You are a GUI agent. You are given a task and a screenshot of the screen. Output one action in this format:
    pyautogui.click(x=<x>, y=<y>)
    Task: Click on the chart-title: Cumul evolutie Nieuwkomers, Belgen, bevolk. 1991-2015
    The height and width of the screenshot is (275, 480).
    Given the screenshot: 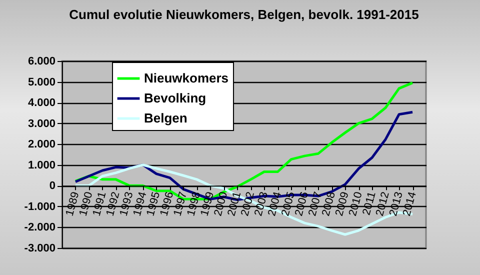 What is the action you would take?
    pyautogui.click(x=244, y=14)
    